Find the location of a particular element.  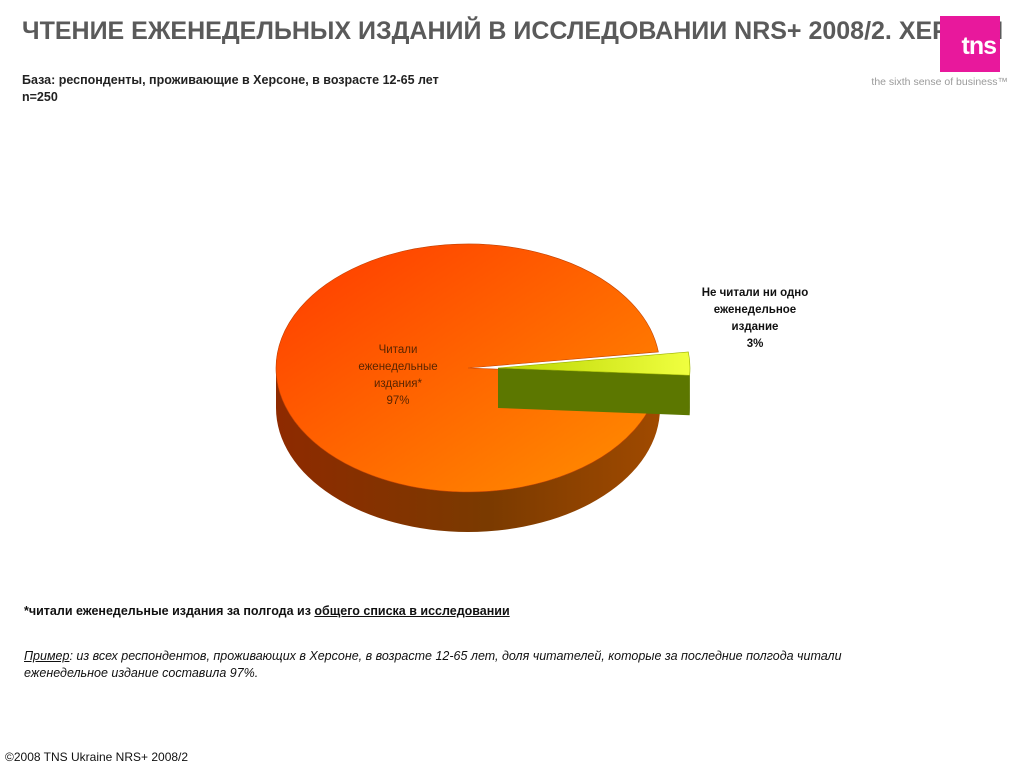

brand-tagline: the sixth sense of business™ is located at coordinates (939, 82).